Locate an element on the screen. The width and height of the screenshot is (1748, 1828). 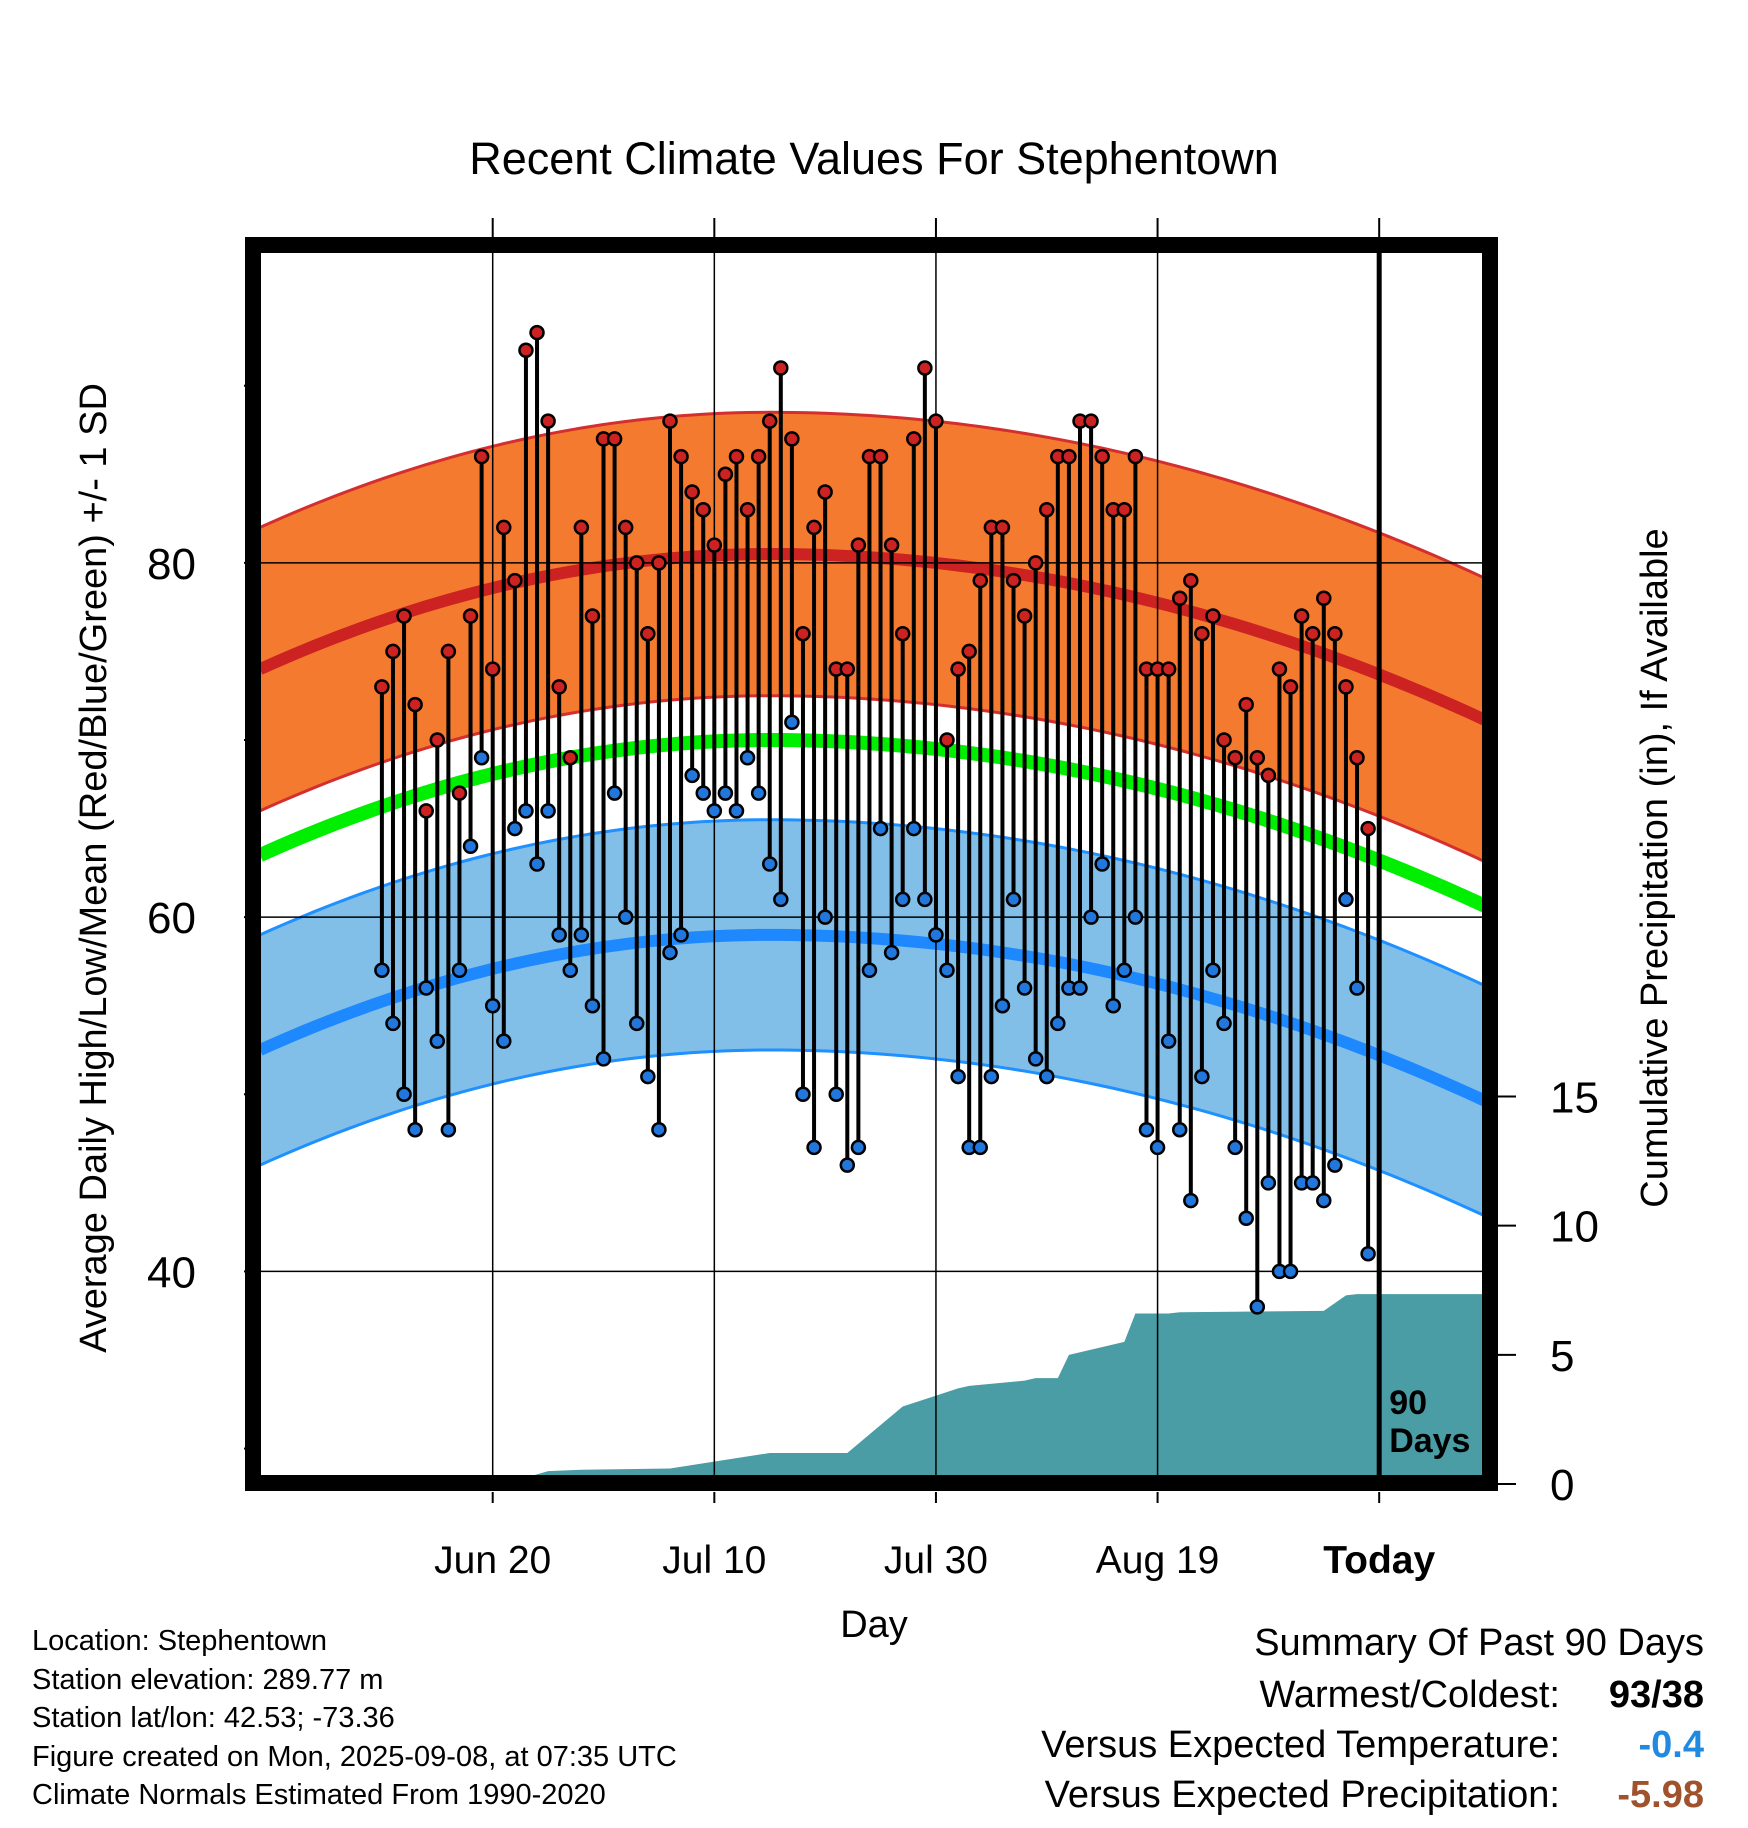
temp-departure-value: -0.4 is located at coordinates (1671, 1745).